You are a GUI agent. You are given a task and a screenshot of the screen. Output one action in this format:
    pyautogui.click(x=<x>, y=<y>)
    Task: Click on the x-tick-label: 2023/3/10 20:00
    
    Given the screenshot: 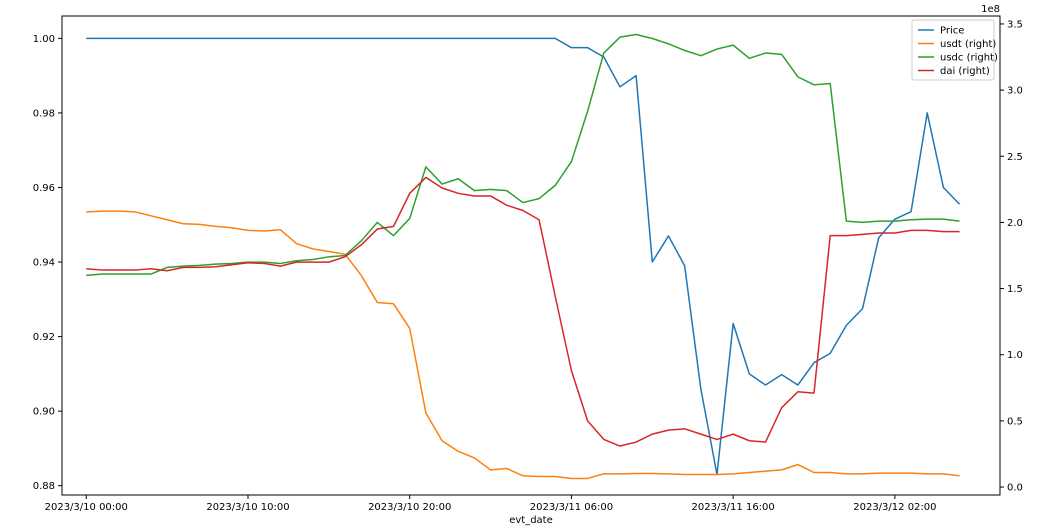 What is the action you would take?
    pyautogui.click(x=409, y=507)
    